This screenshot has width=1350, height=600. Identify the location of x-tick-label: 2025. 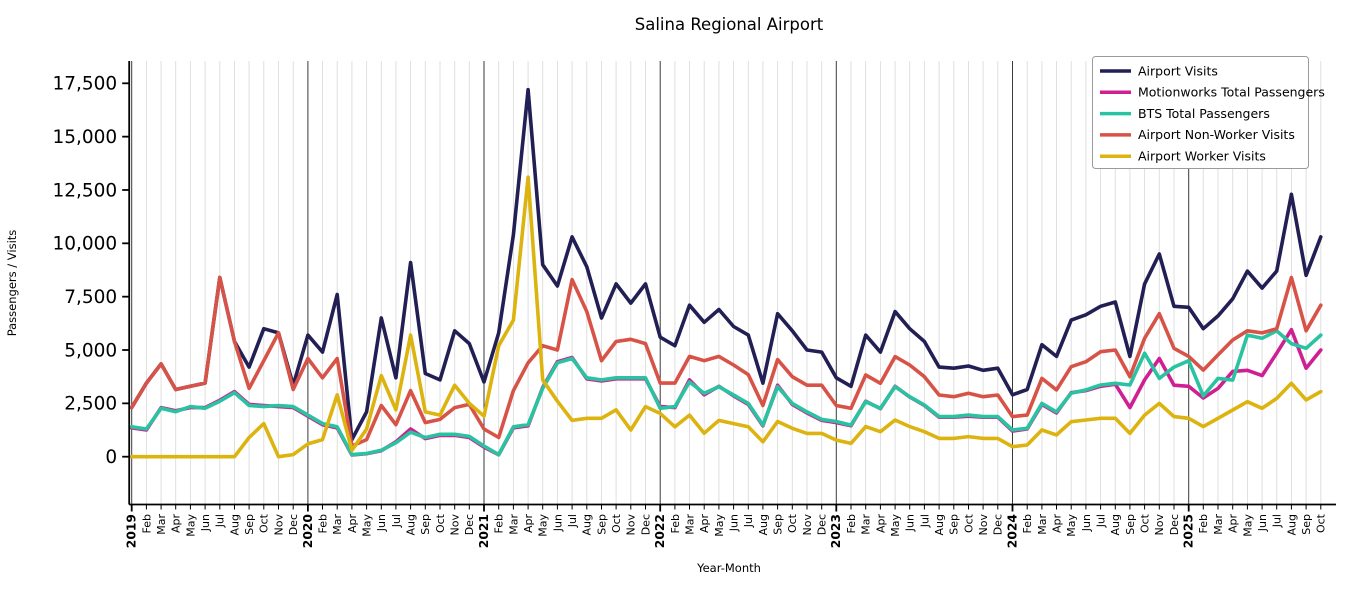
(1189, 531).